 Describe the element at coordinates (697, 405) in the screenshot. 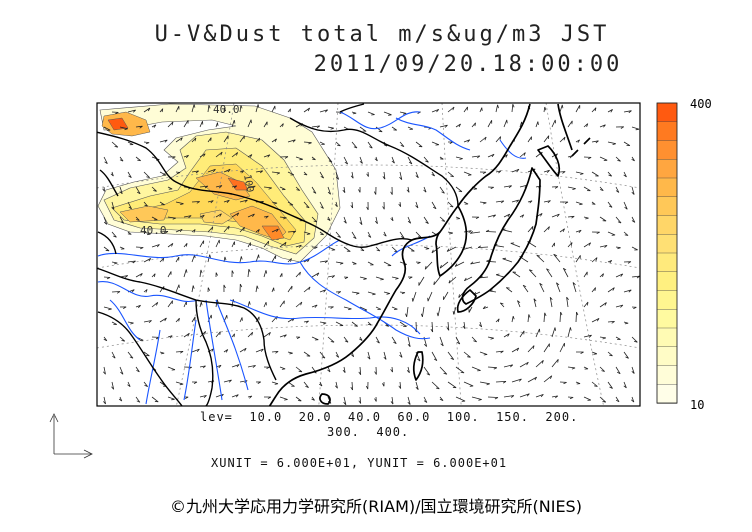

I see `colorbar-min-label: 10` at that location.